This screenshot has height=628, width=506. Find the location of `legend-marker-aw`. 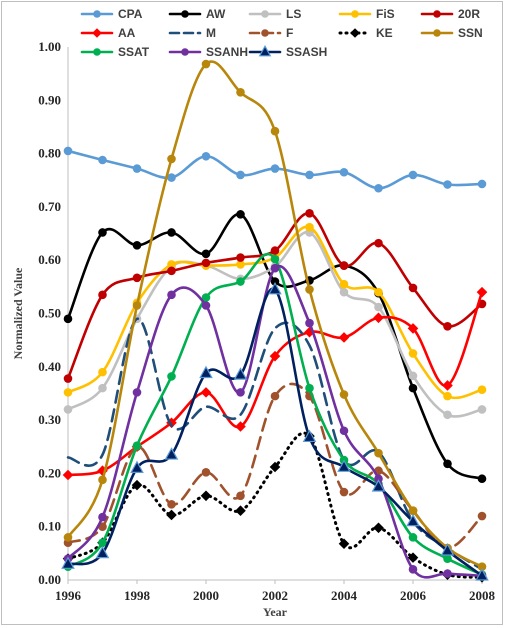

legend-marker-aw is located at coordinates (185, 14).